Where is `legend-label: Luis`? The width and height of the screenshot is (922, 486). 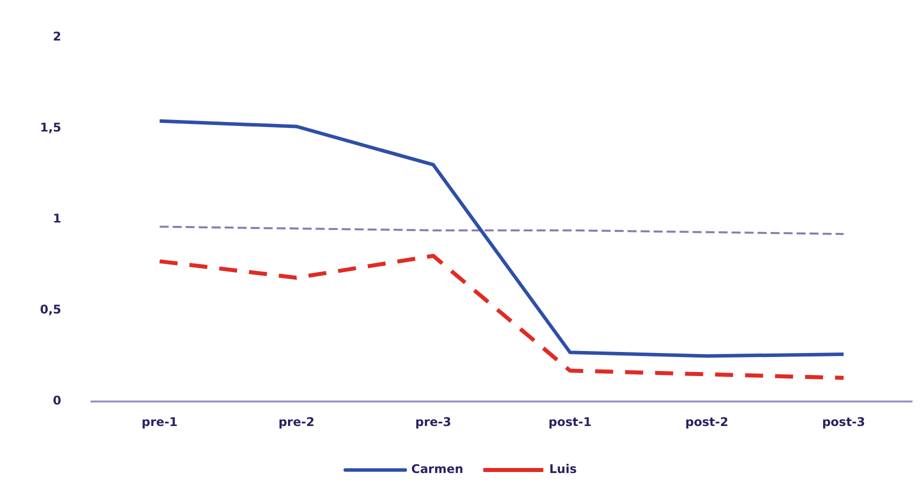 legend-label: Luis is located at coordinates (563, 469).